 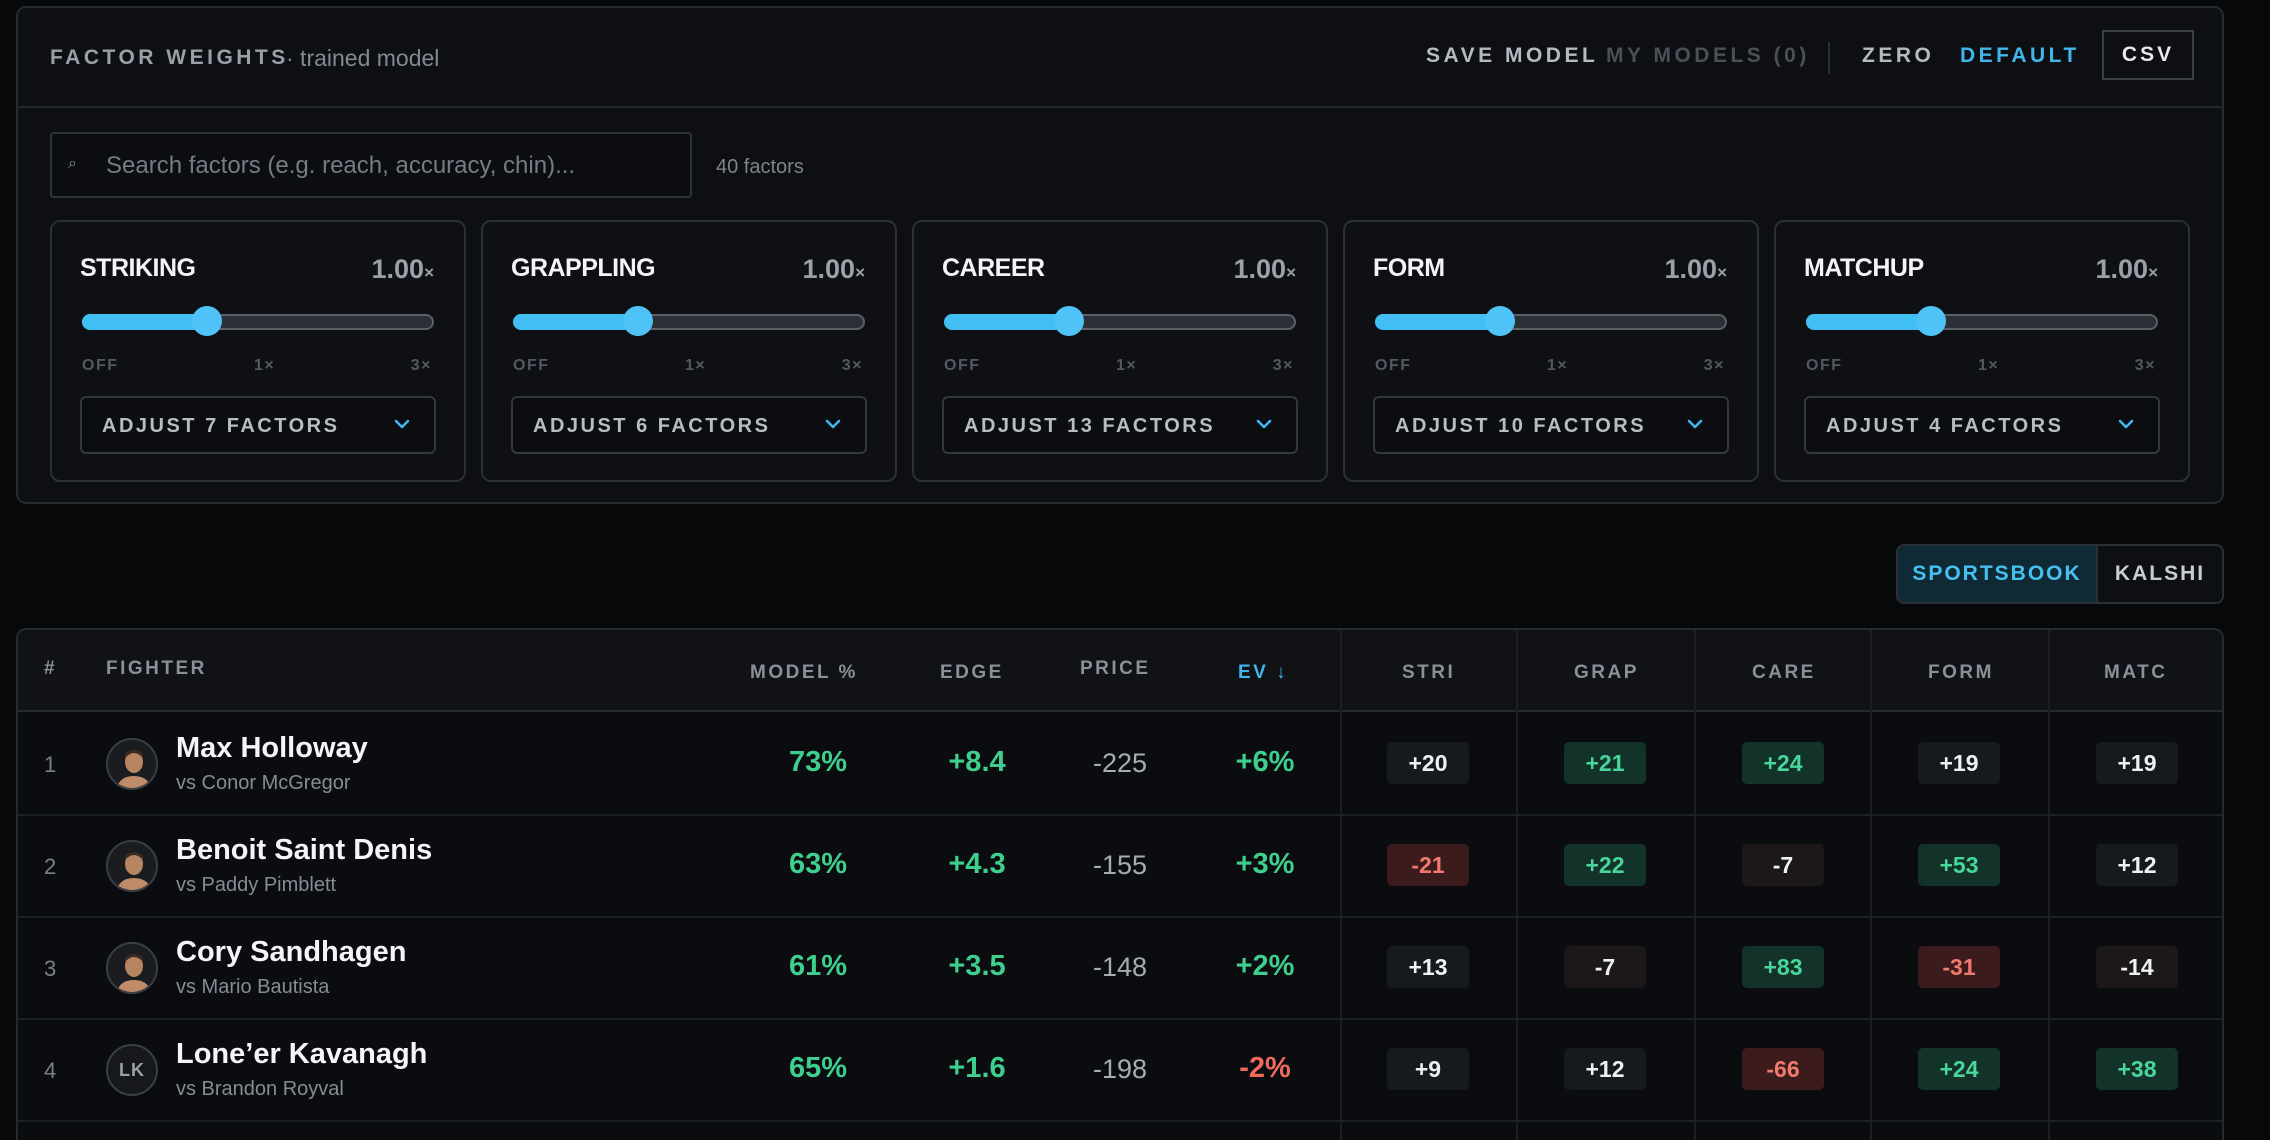 What do you see at coordinates (977, 762) in the screenshot?
I see `edge: +8.4` at bounding box center [977, 762].